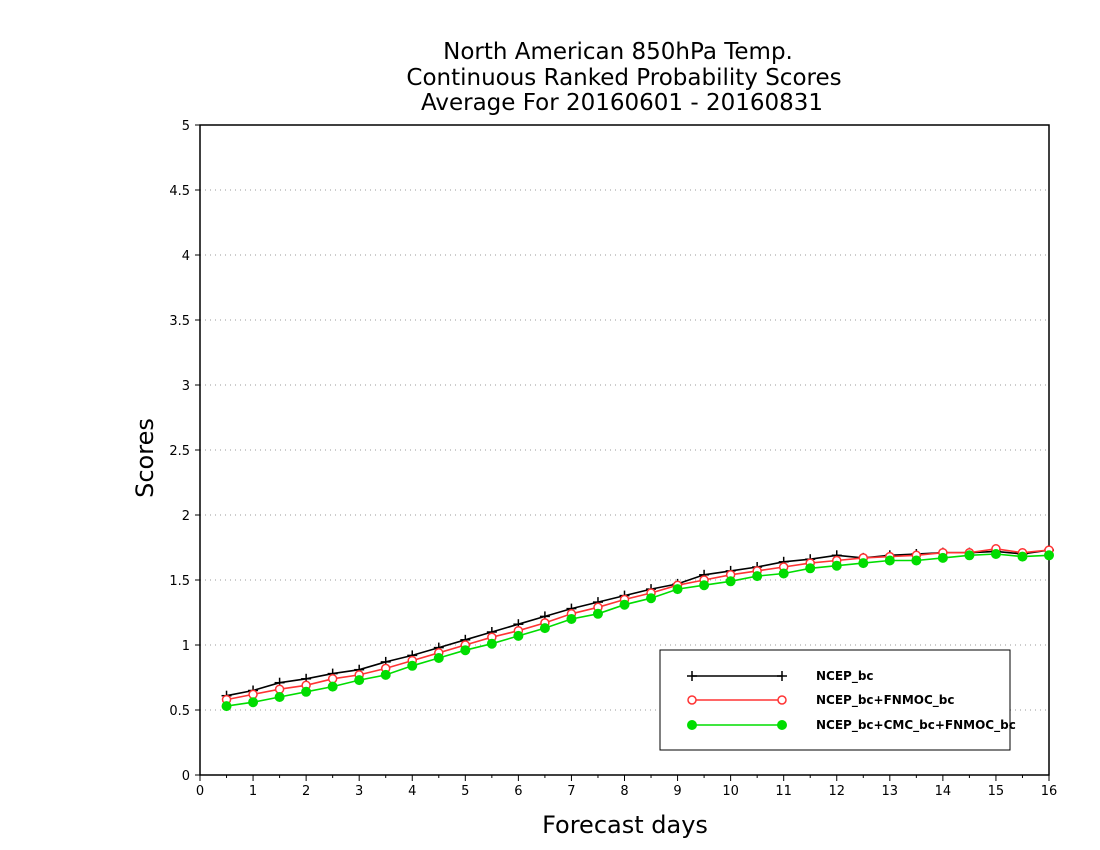  I want to click on y-tick-label: 5, so click(186, 126).